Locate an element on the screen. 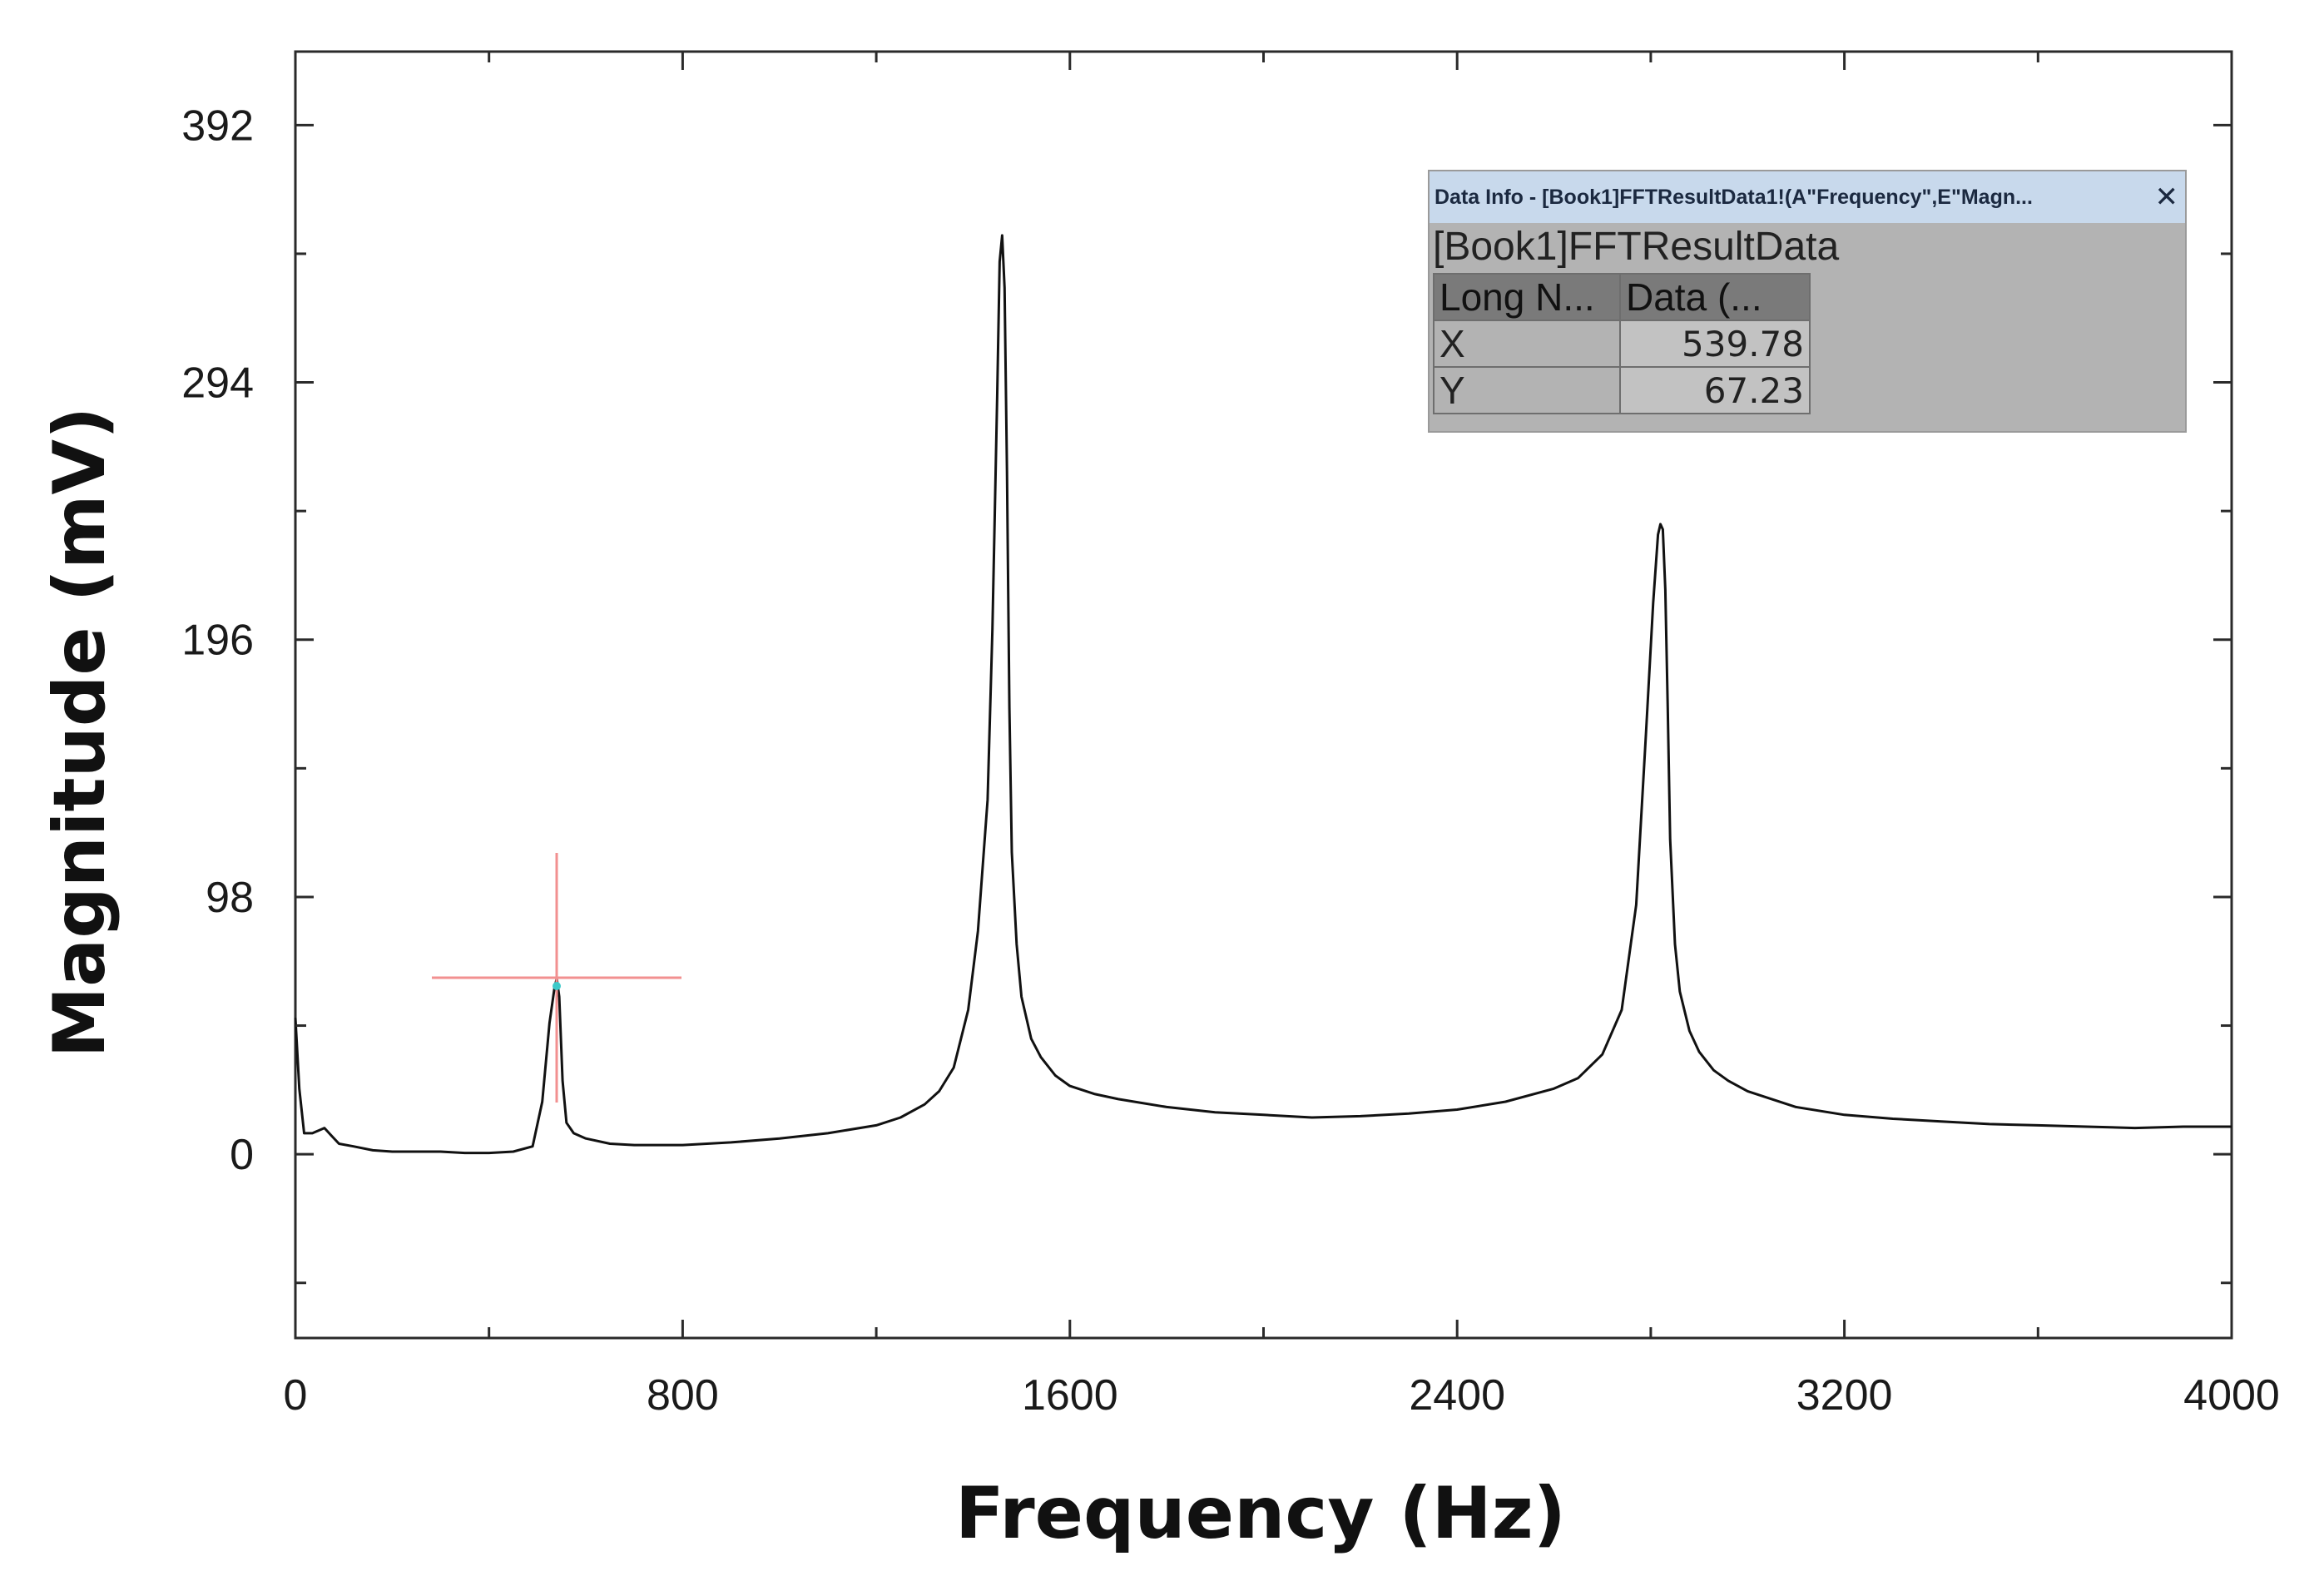  table-row: X 539.78 is located at coordinates (1622, 344).